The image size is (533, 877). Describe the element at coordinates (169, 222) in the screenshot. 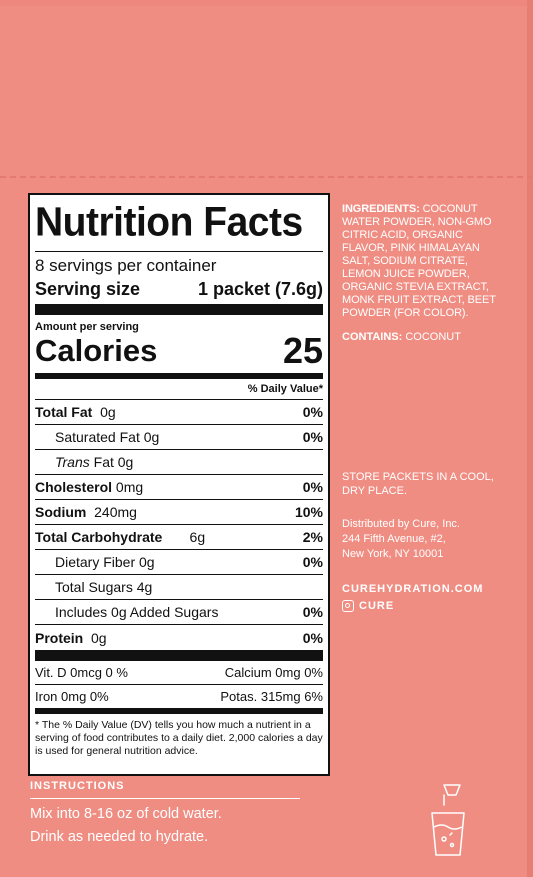

I see `nutrition-title: Nutrition Facts` at that location.